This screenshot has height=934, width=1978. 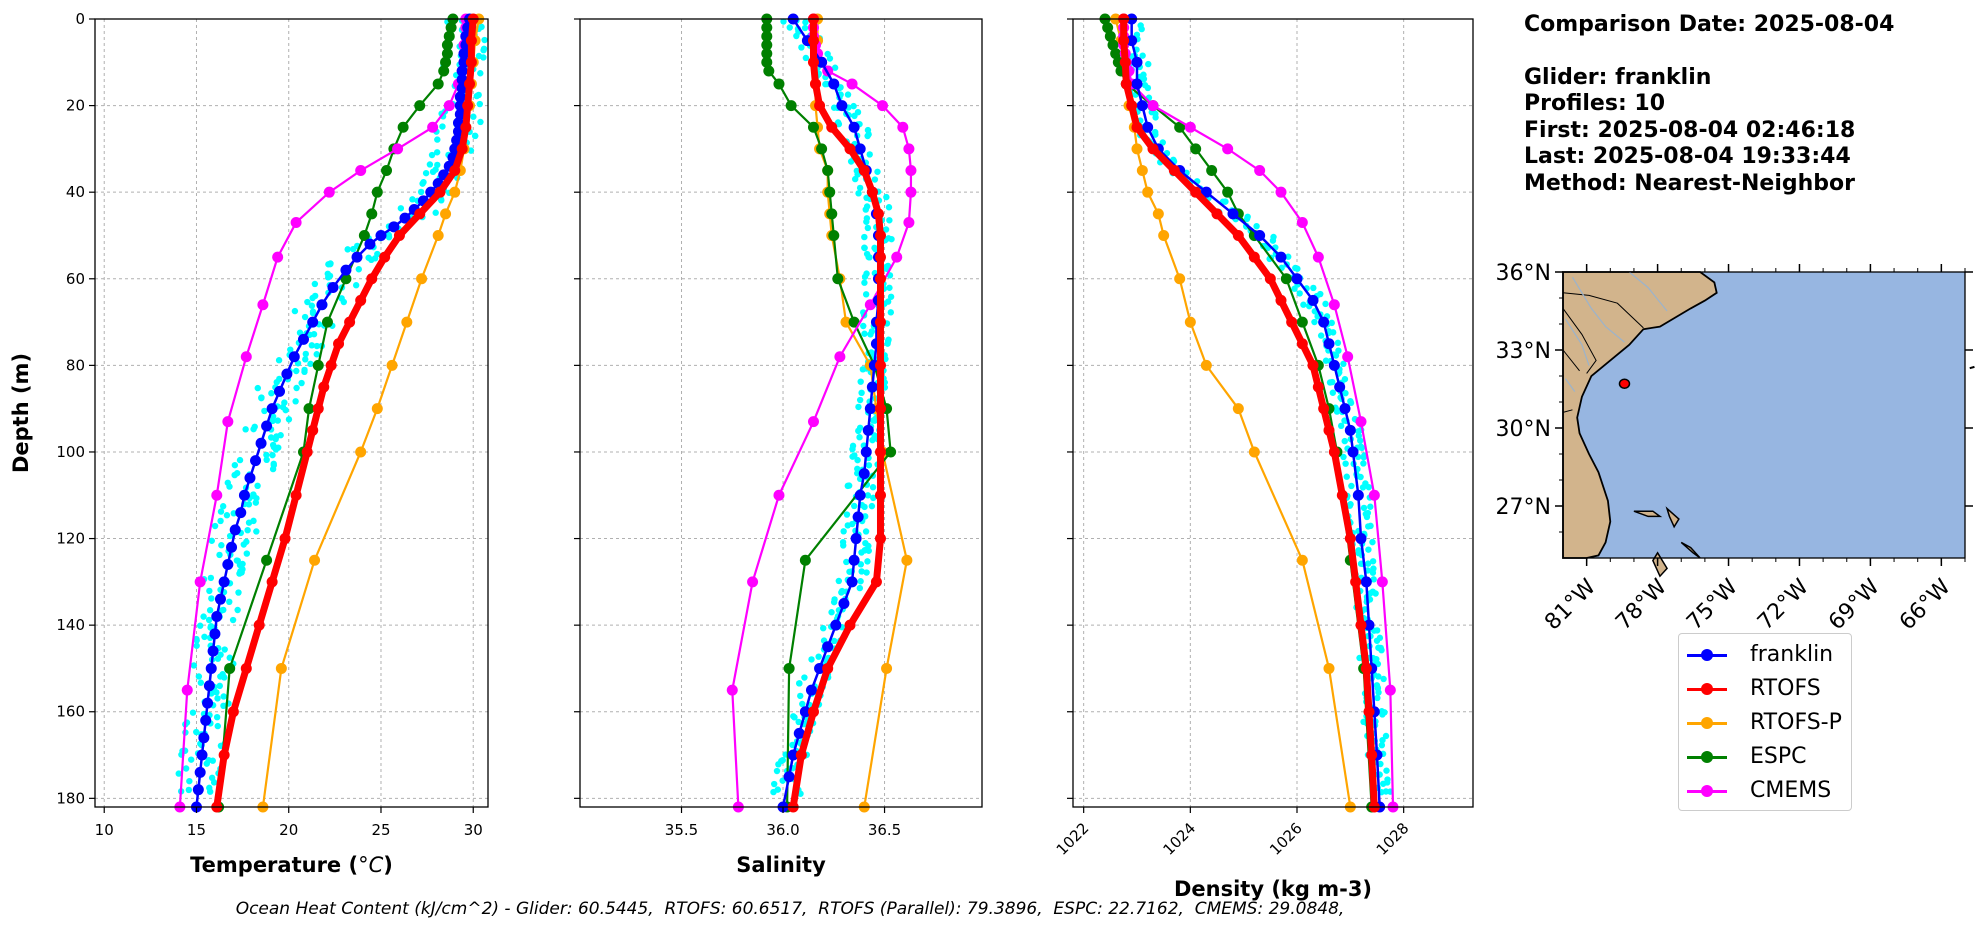 I want to click on info-spacer, so click(x=1709, y=52).